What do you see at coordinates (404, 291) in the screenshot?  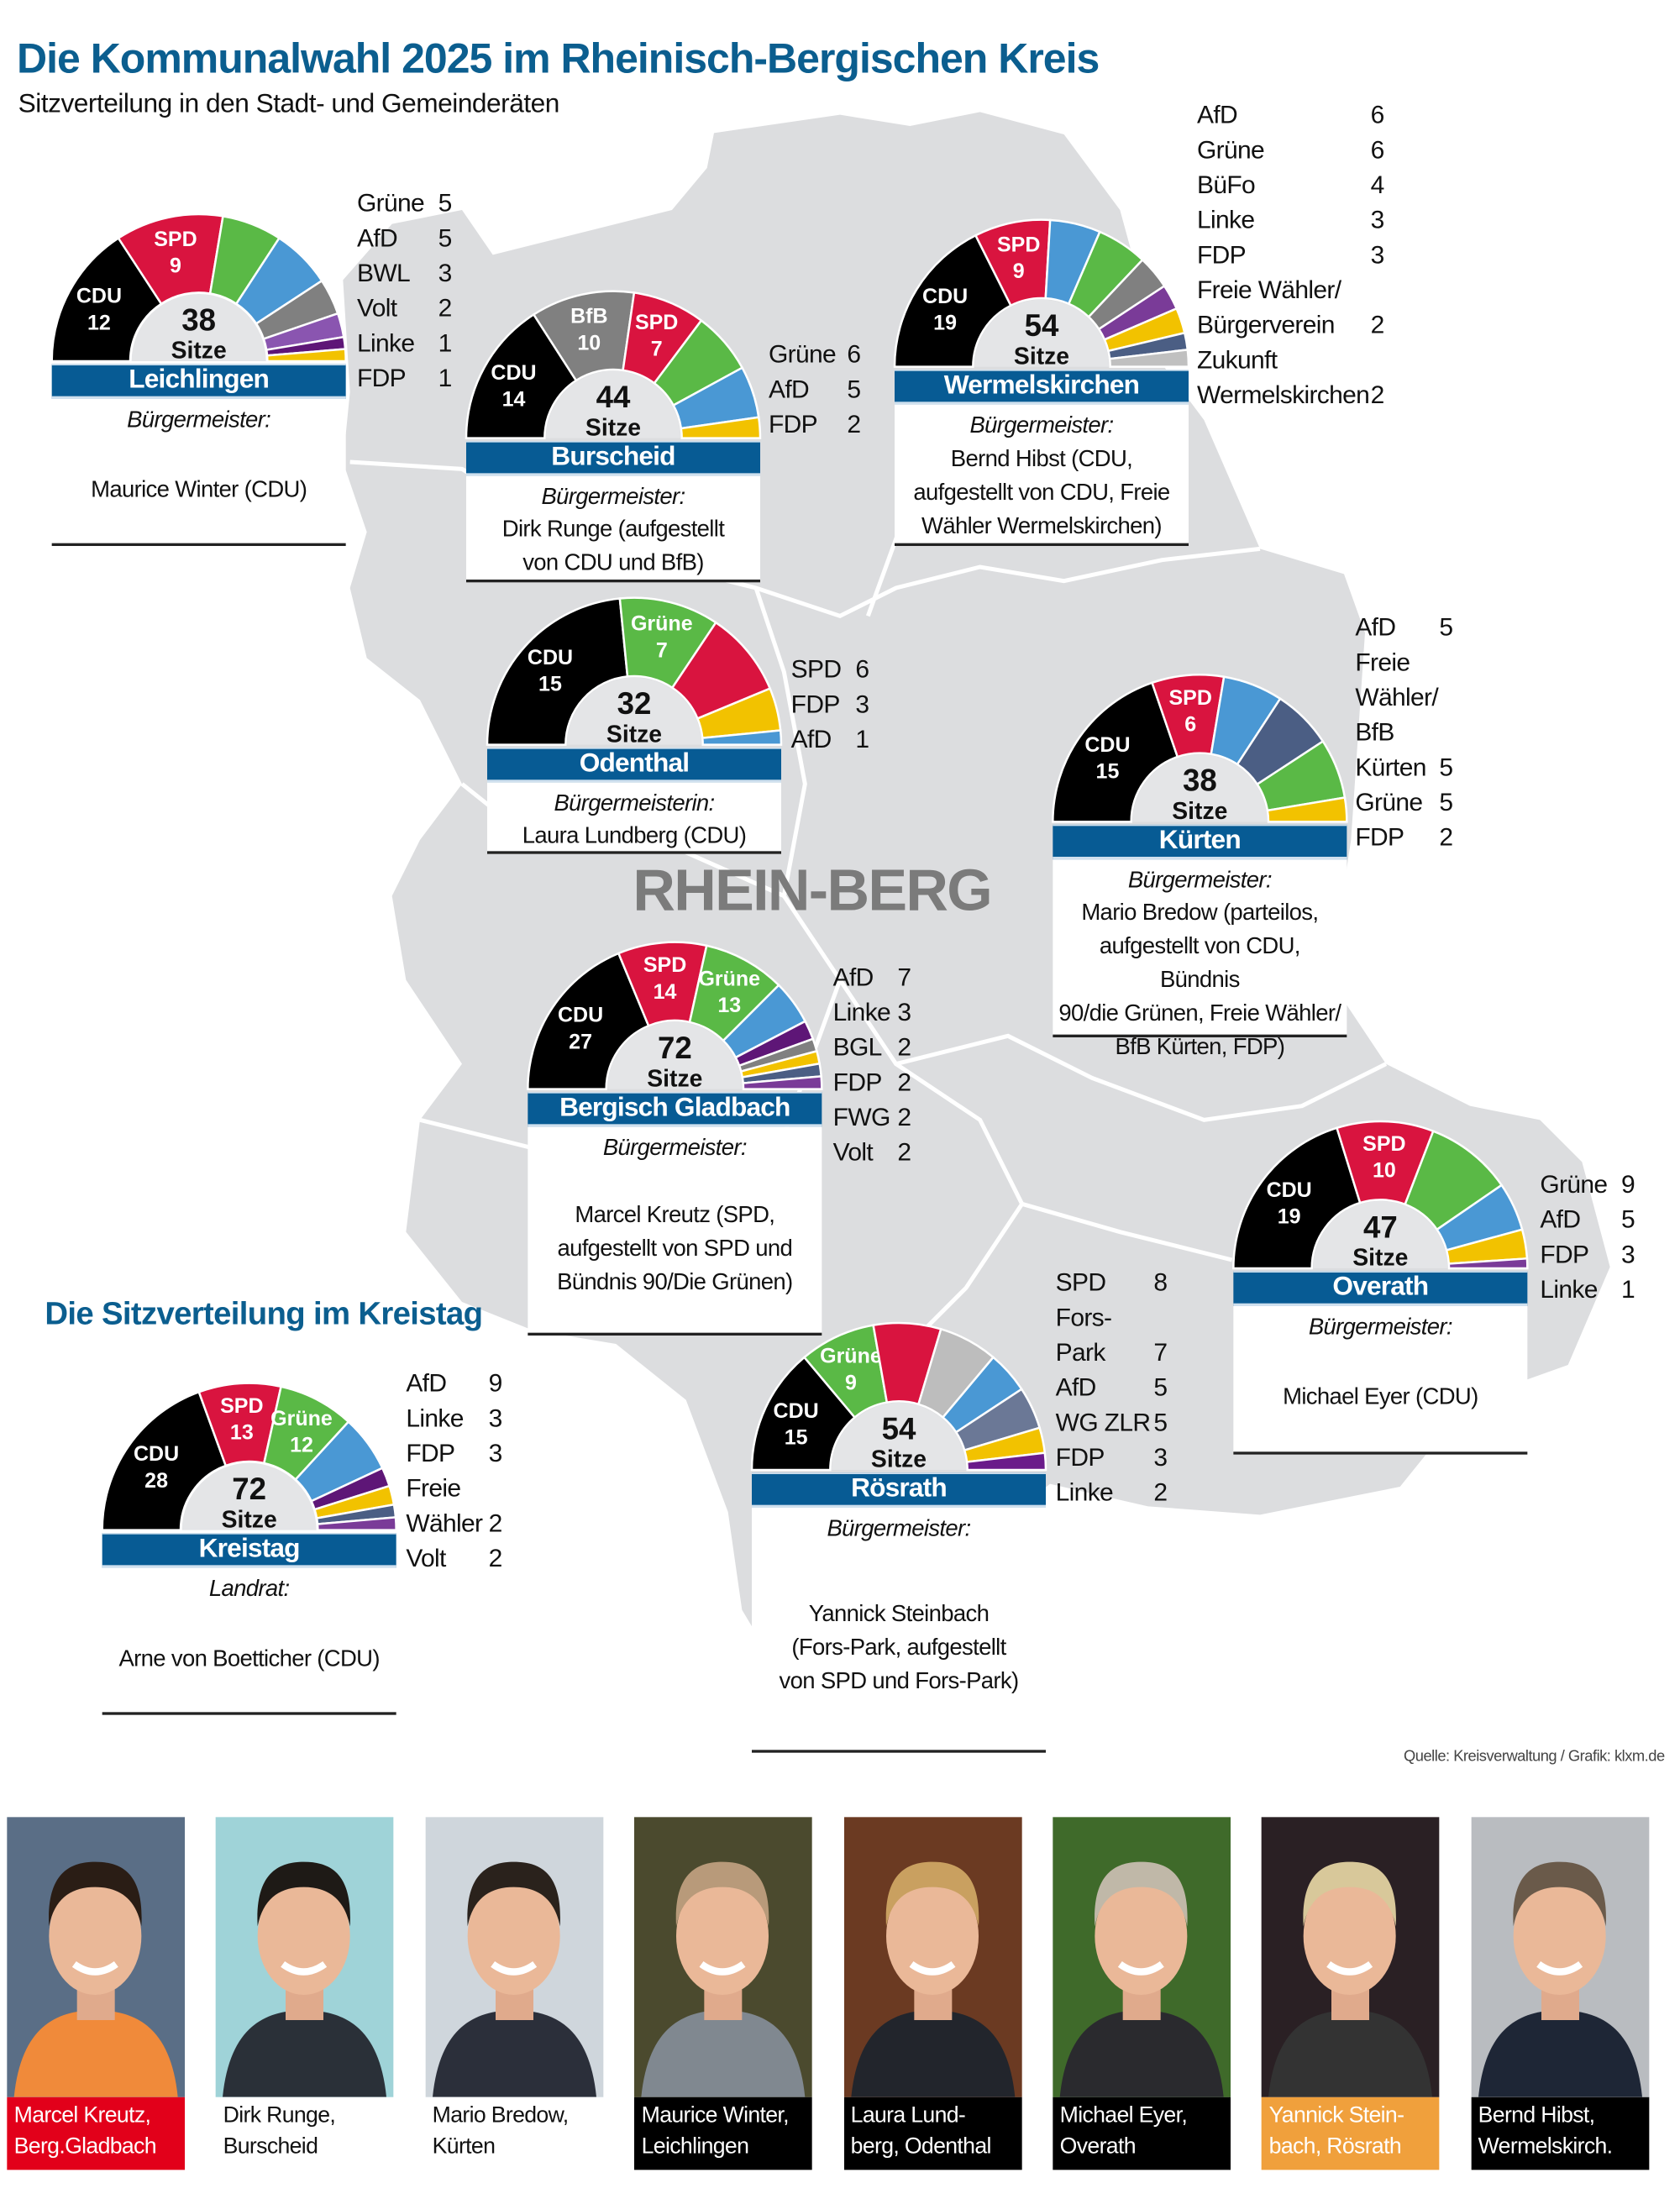 I see `party-legend: Grüne 5 AfD 5 BWL 3 Volt 2 Linke 1 FDP 1` at bounding box center [404, 291].